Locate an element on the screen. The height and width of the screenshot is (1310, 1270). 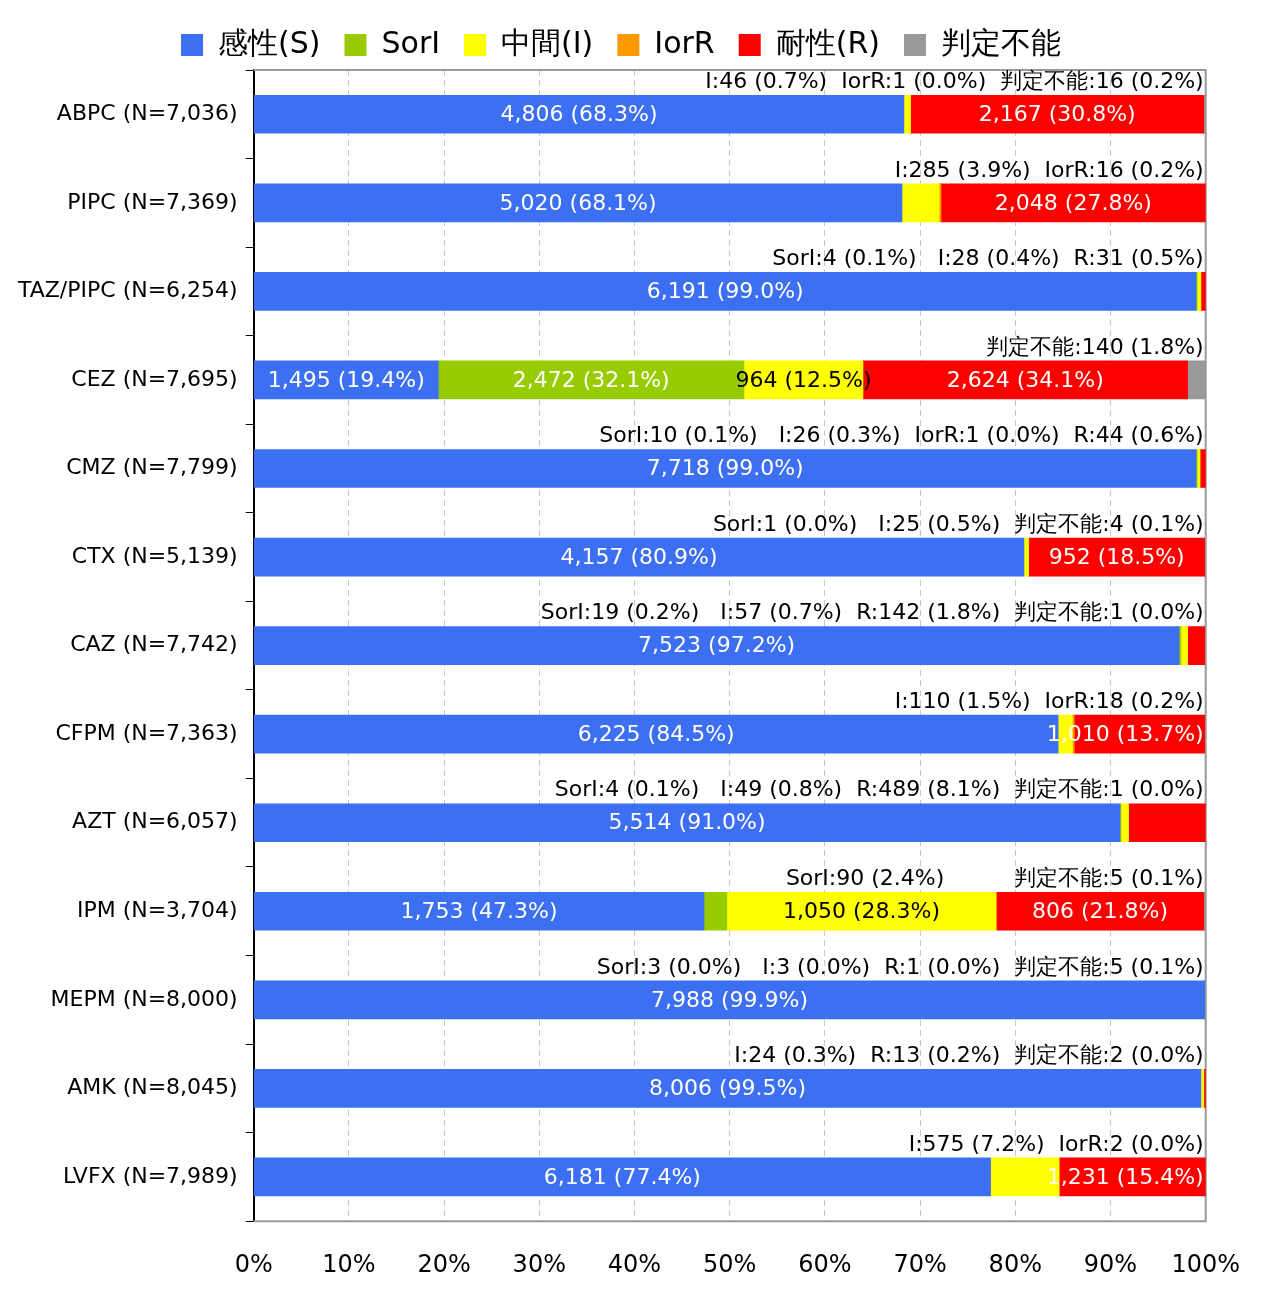
y-tick-label: CMZ (N=7,799) is located at coordinates (152, 467).